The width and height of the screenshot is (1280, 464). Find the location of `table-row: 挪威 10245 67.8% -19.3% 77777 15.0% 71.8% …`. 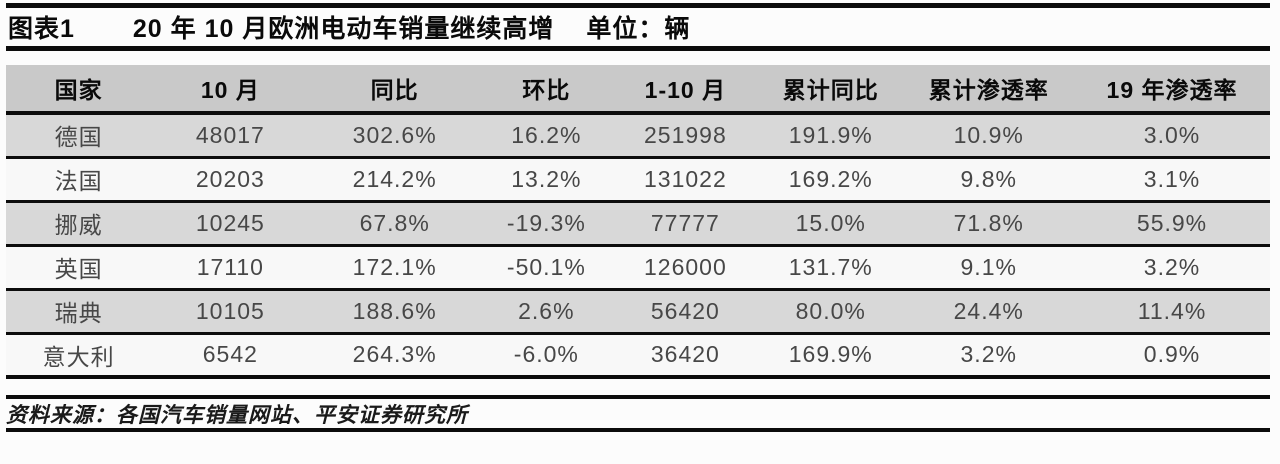

table-row: 挪威 10245 67.8% -19.3% 77777 15.0% 71.8% … is located at coordinates (638, 224).